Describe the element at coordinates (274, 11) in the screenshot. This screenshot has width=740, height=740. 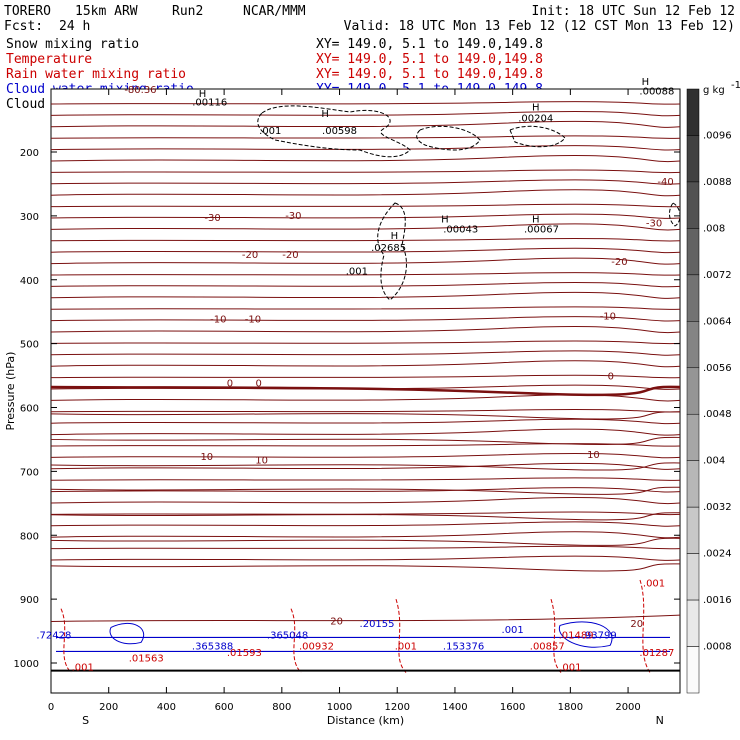
I see `org-name: NCAR/MMM` at that location.